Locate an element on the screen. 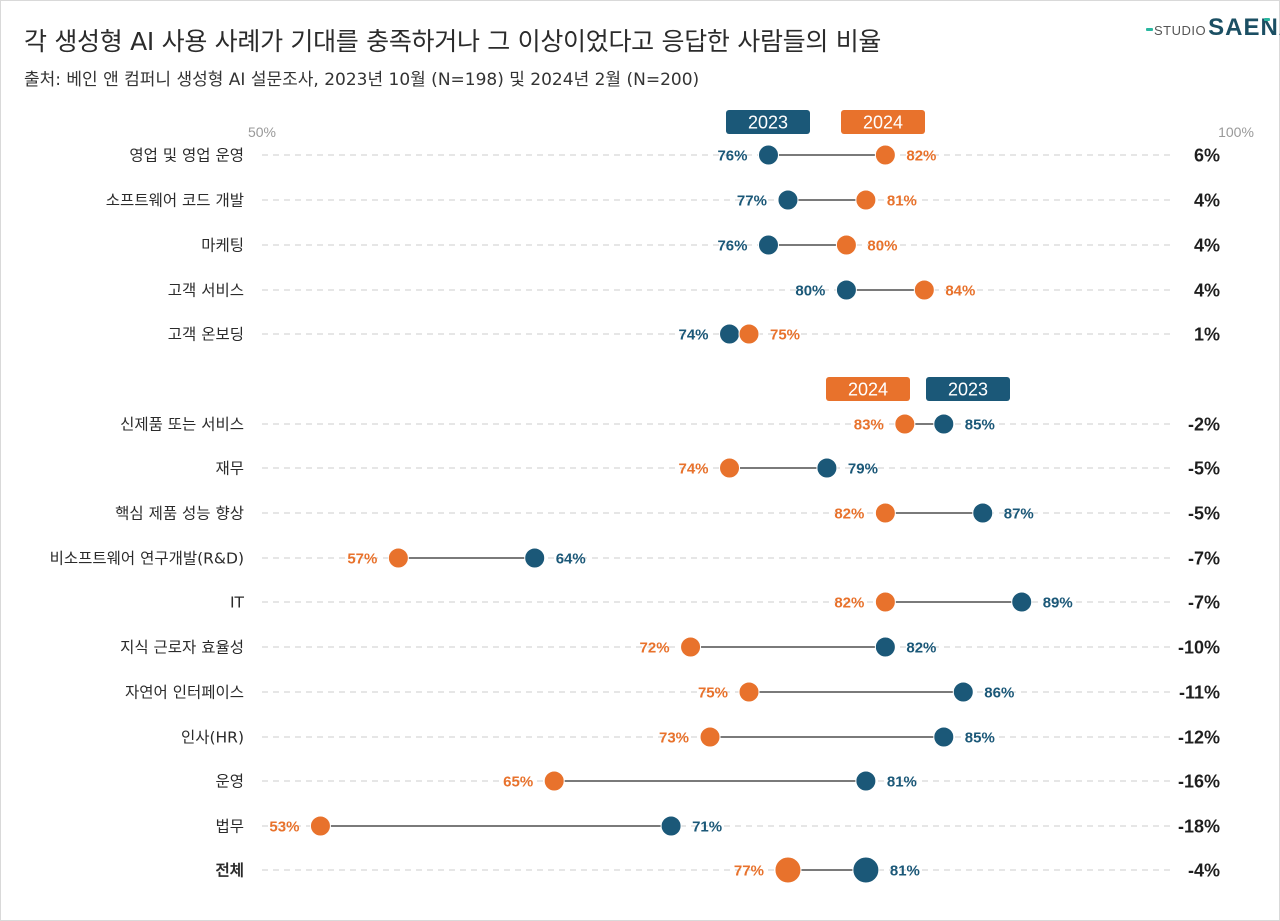 This screenshot has width=1280, height=921. legend-badge-2024 is located at coordinates (883, 122).